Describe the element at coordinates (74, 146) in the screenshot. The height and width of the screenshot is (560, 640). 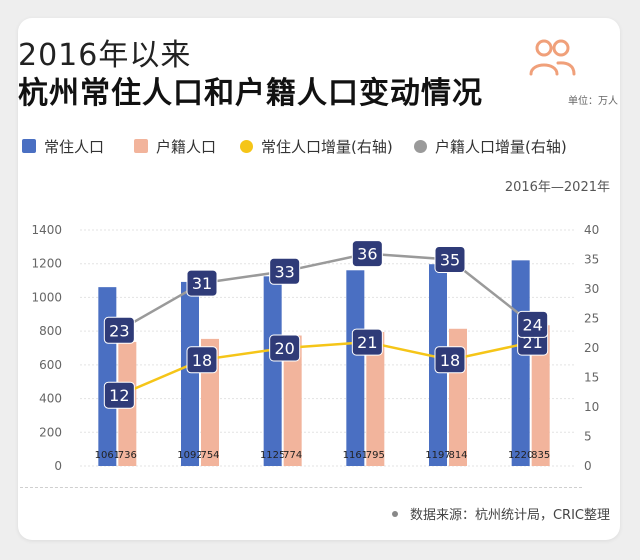
I see `legend-label: 常住人口` at that location.